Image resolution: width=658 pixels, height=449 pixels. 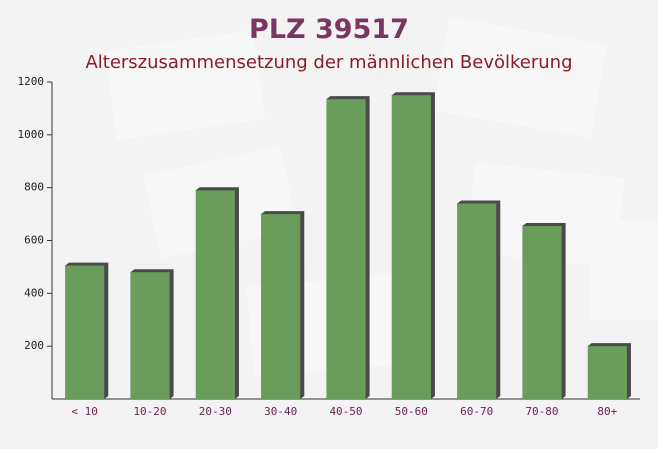 I want to click on y-tick-label: 400, so click(x=34, y=292).